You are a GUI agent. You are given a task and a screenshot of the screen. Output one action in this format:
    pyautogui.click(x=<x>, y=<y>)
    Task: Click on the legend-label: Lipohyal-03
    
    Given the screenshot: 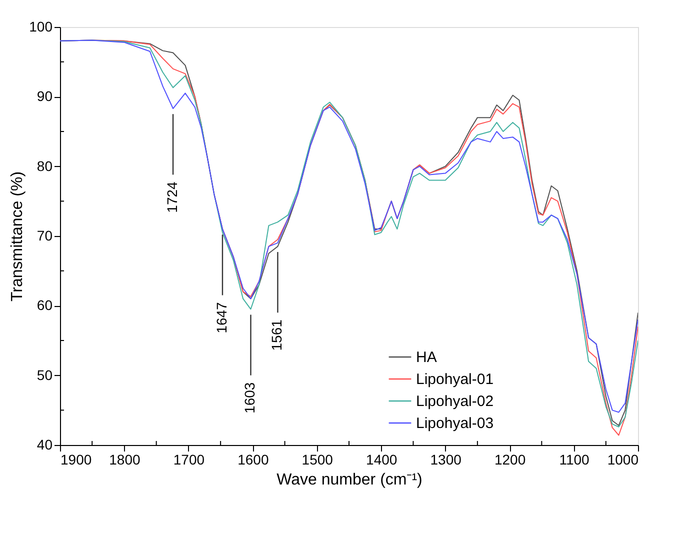 What is the action you would take?
    pyautogui.click(x=455, y=423)
    